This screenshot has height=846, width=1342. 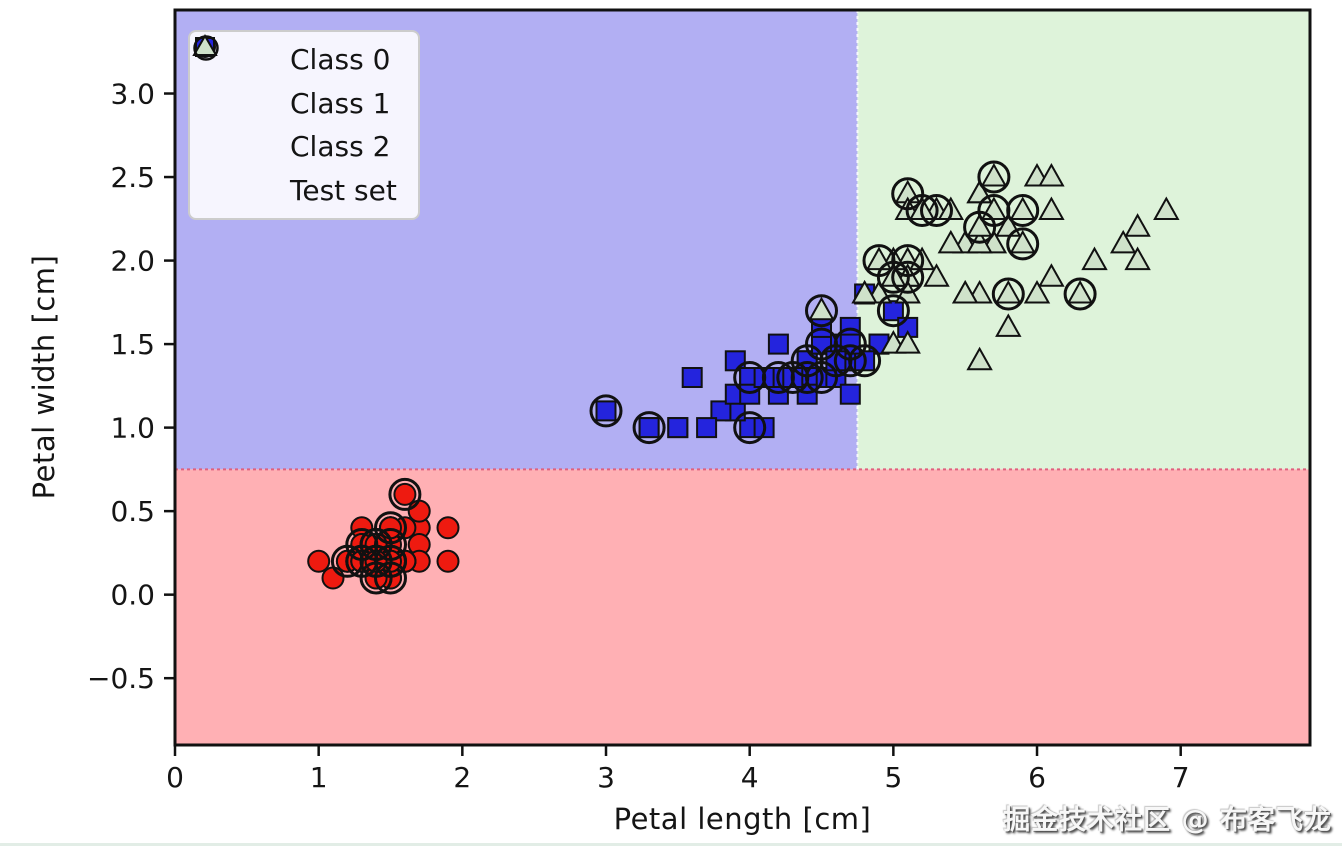 I want to click on x-axis-ticks: 0 1 2 3 4 5 6 7, so click(x=678, y=769).